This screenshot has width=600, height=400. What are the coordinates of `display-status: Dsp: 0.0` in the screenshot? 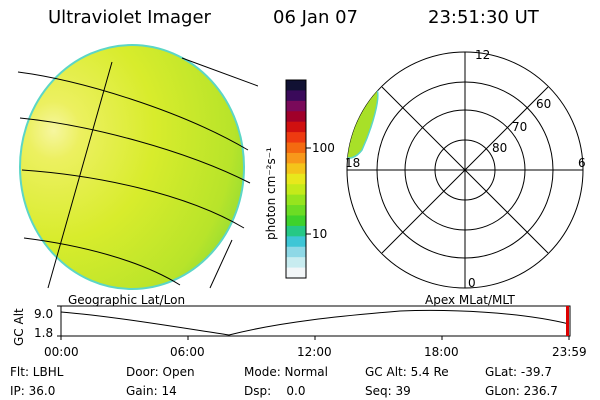 It's located at (275, 391).